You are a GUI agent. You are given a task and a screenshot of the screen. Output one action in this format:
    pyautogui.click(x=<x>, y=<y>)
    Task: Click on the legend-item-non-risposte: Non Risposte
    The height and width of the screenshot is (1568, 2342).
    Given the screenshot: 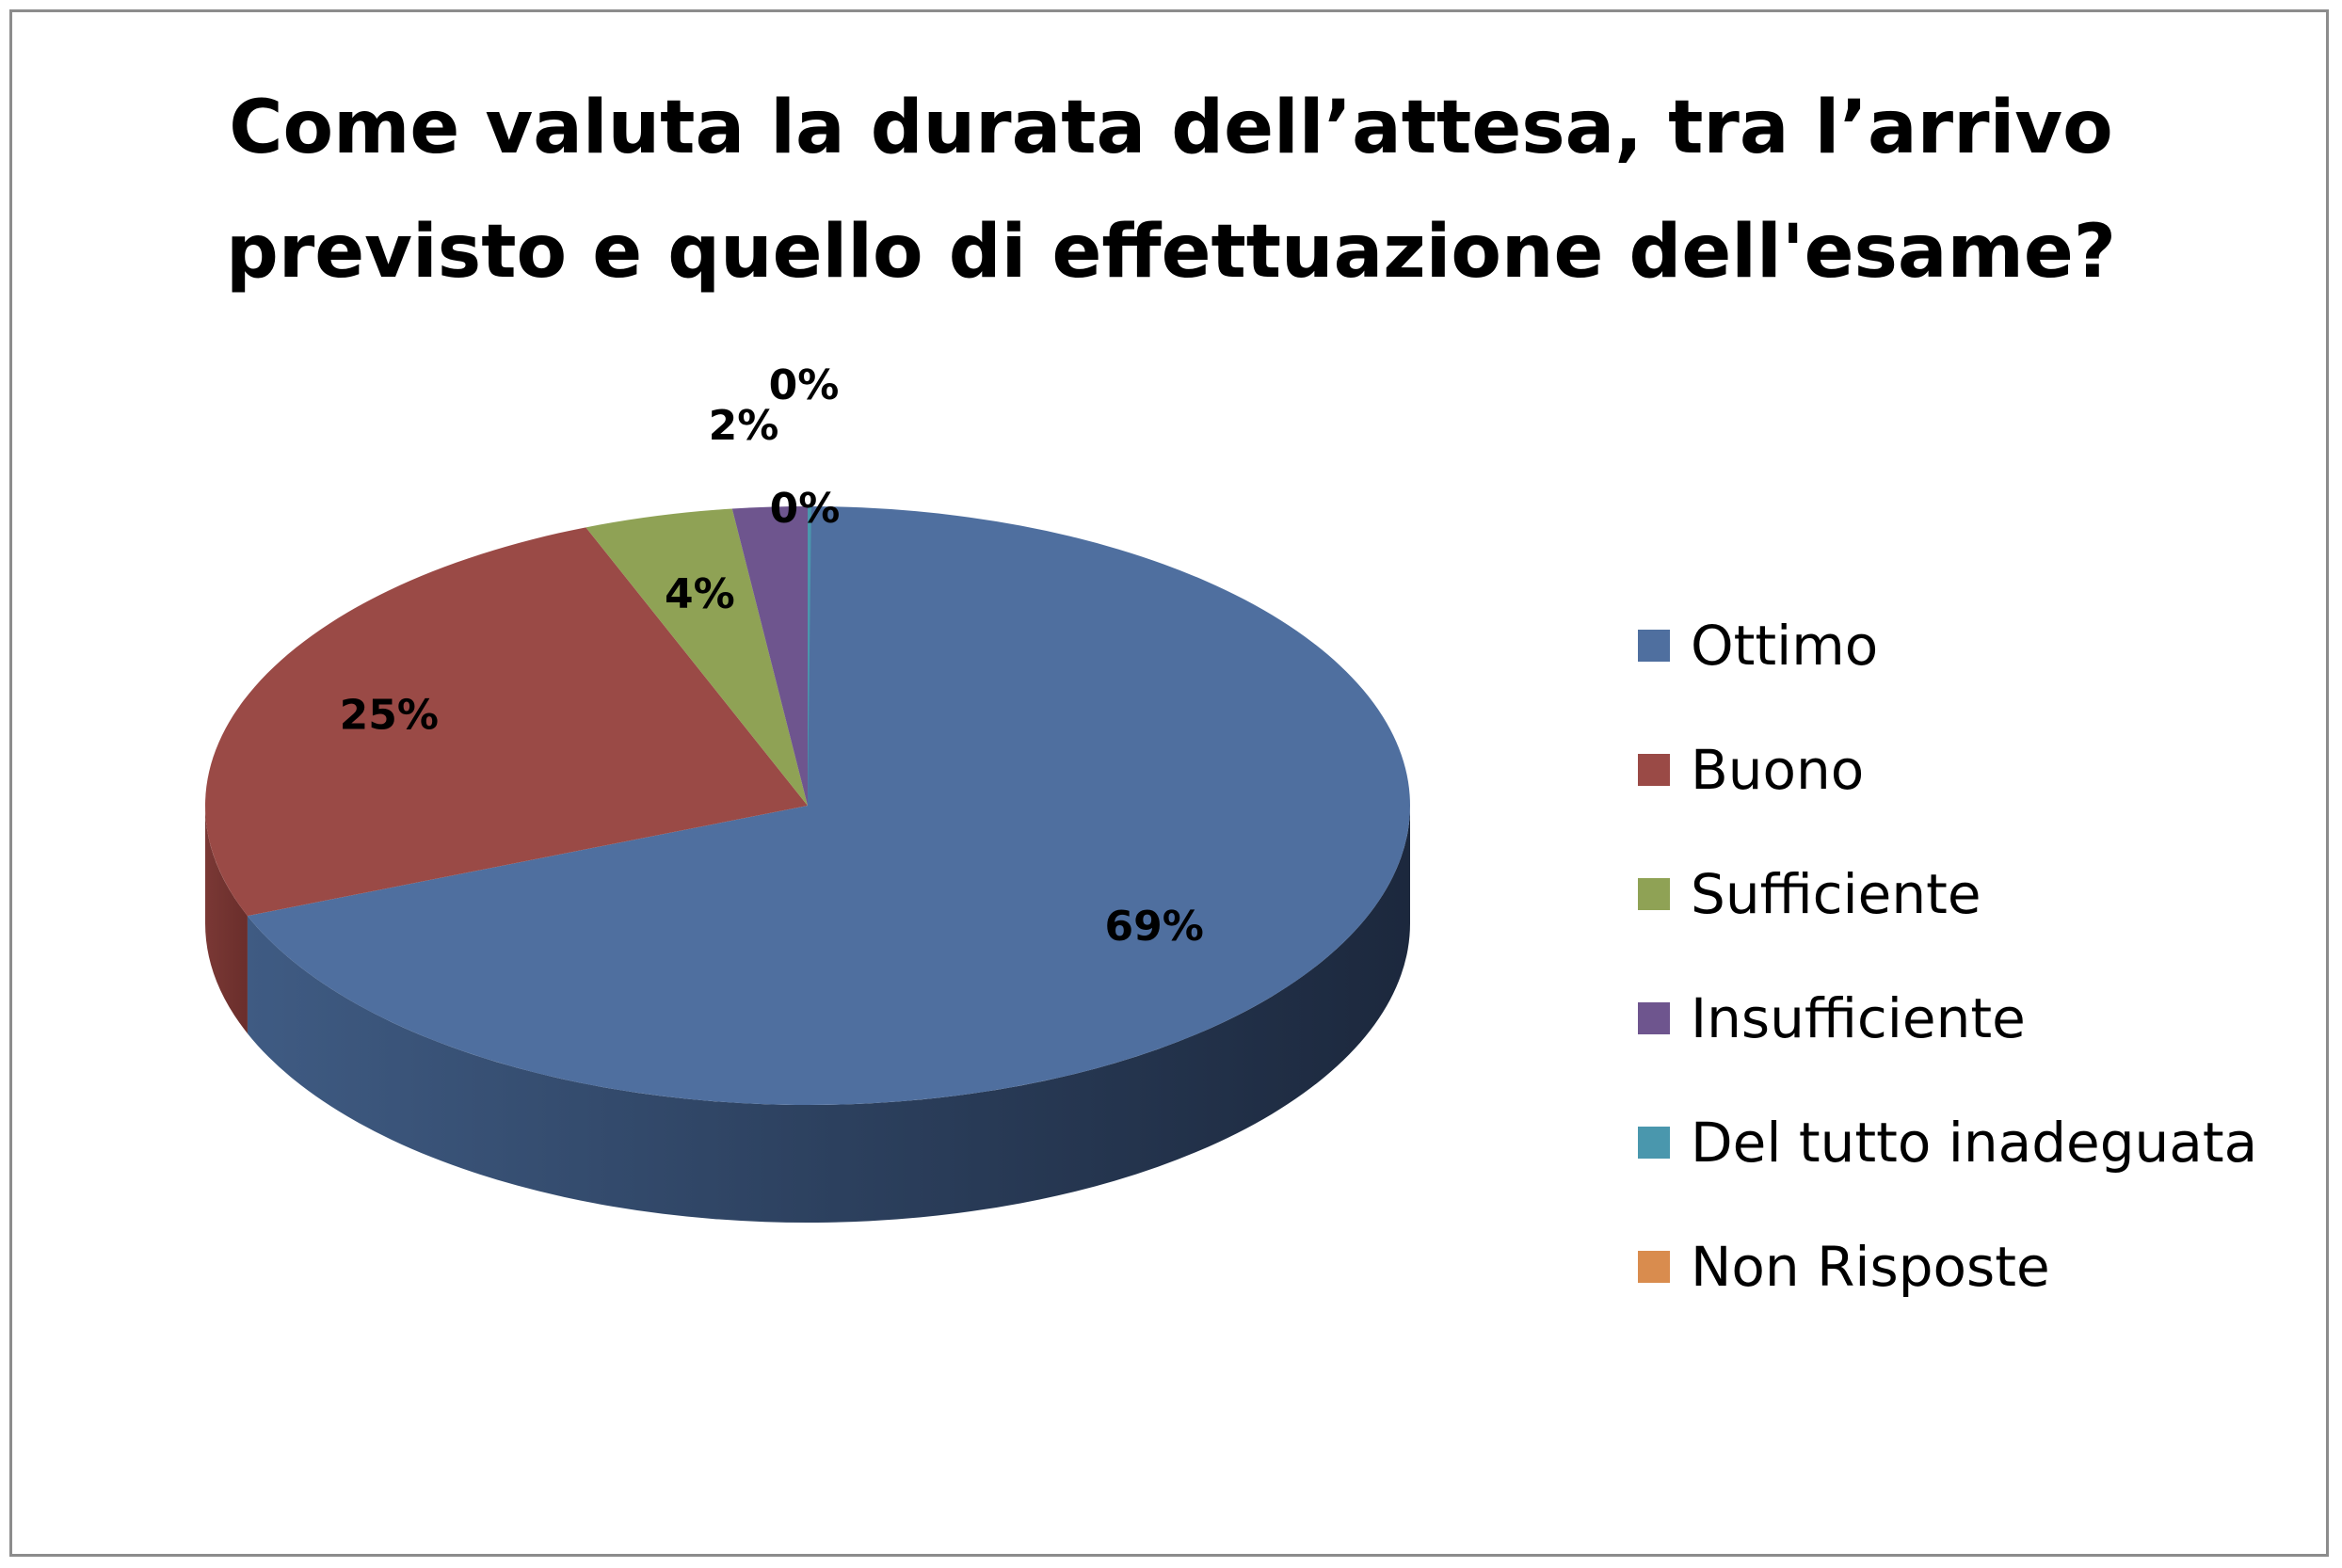 What is the action you would take?
    pyautogui.click(x=1948, y=1267)
    